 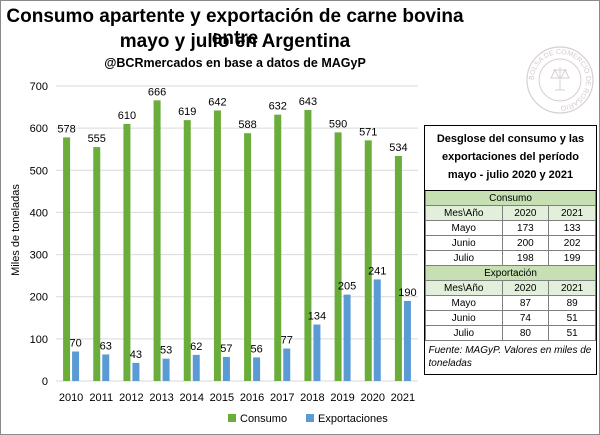 I want to click on table-cell: 87, so click(x=525, y=303).